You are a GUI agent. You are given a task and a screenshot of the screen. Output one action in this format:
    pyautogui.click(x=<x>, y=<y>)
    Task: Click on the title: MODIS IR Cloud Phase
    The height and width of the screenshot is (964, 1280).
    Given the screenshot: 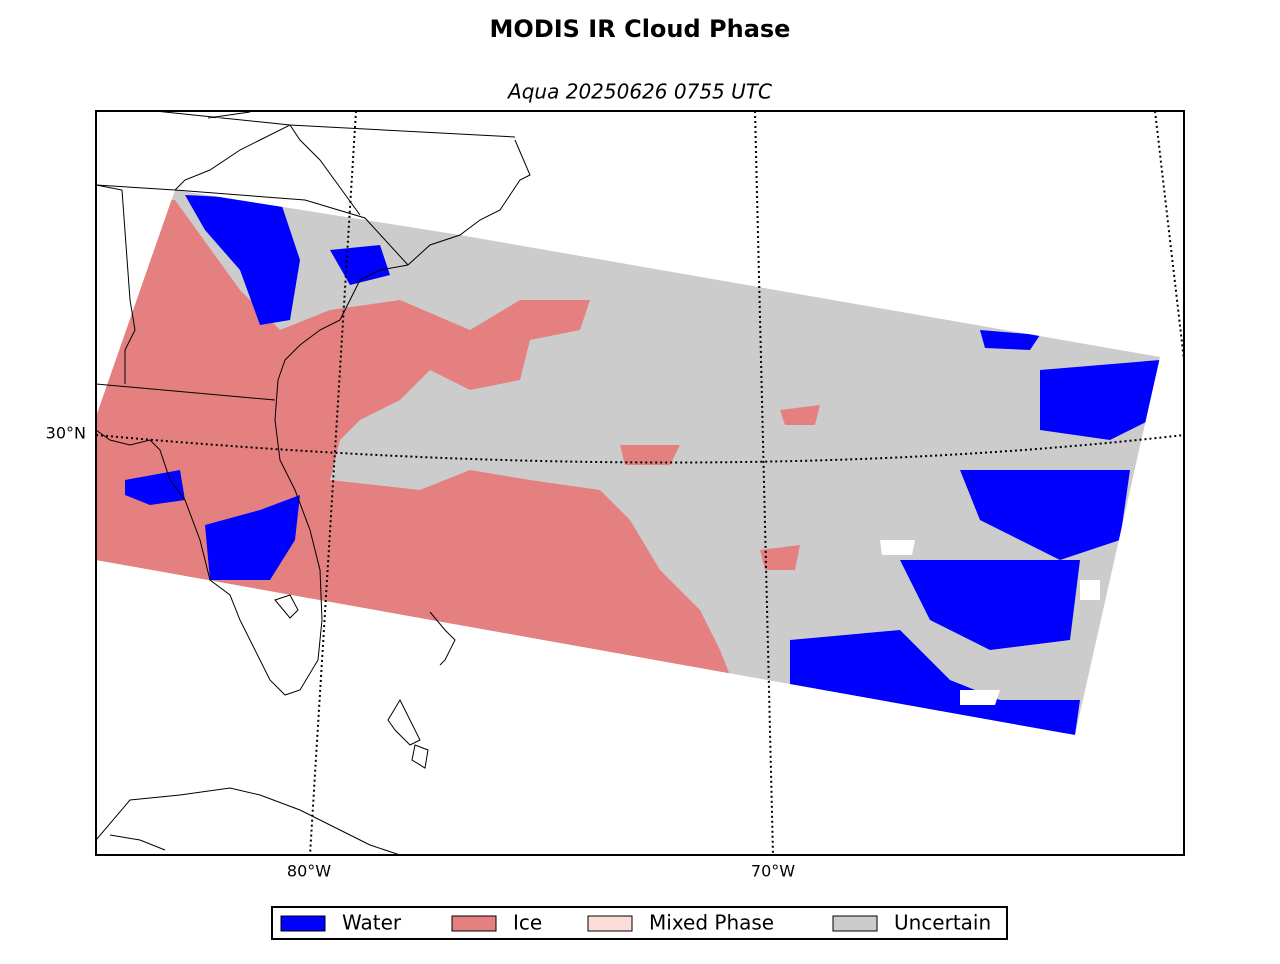 What is the action you would take?
    pyautogui.click(x=640, y=29)
    